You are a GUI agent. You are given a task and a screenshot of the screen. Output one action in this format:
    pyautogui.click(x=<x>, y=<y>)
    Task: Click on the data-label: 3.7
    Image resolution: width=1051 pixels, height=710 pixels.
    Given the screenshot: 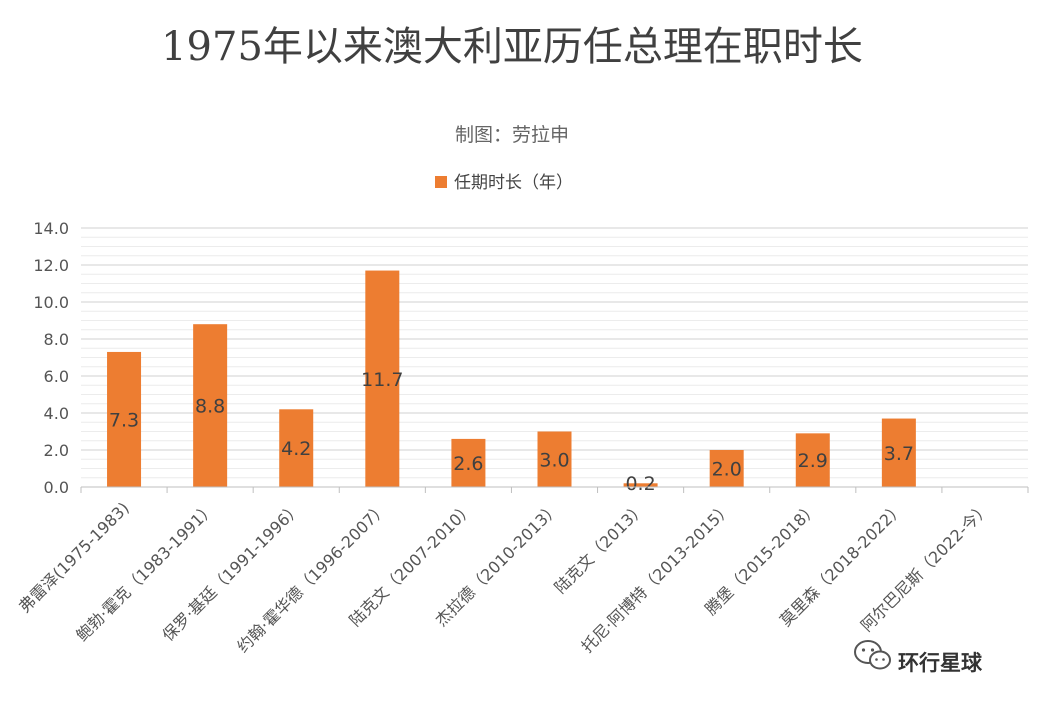 What is the action you would take?
    pyautogui.click(x=899, y=454)
    